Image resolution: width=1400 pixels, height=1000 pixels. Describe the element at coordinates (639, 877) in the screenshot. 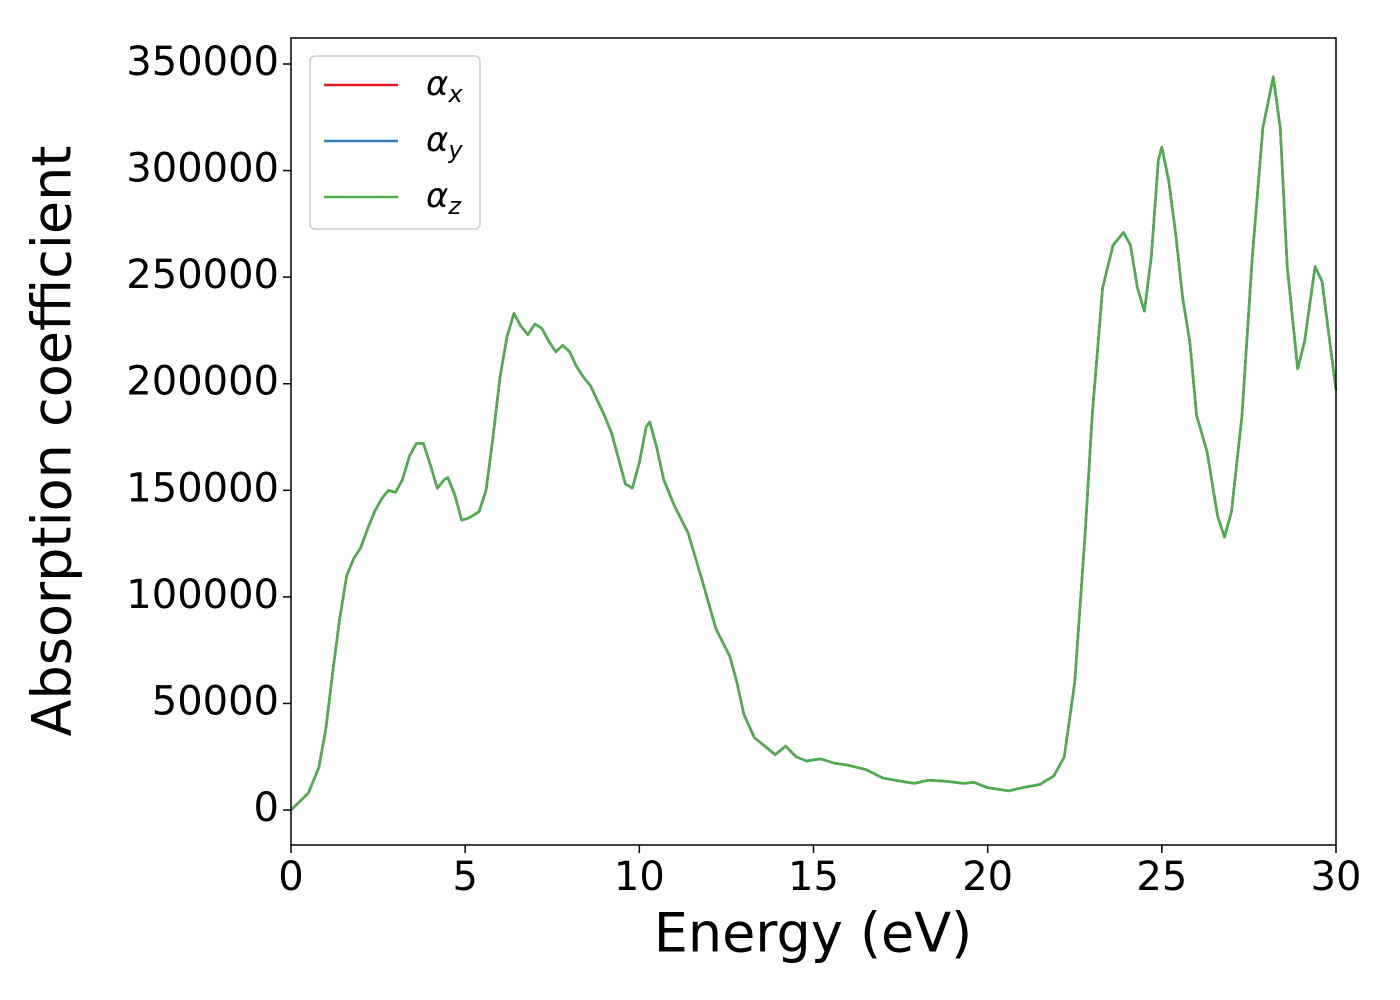

I see `x-tick-label: 10` at that location.